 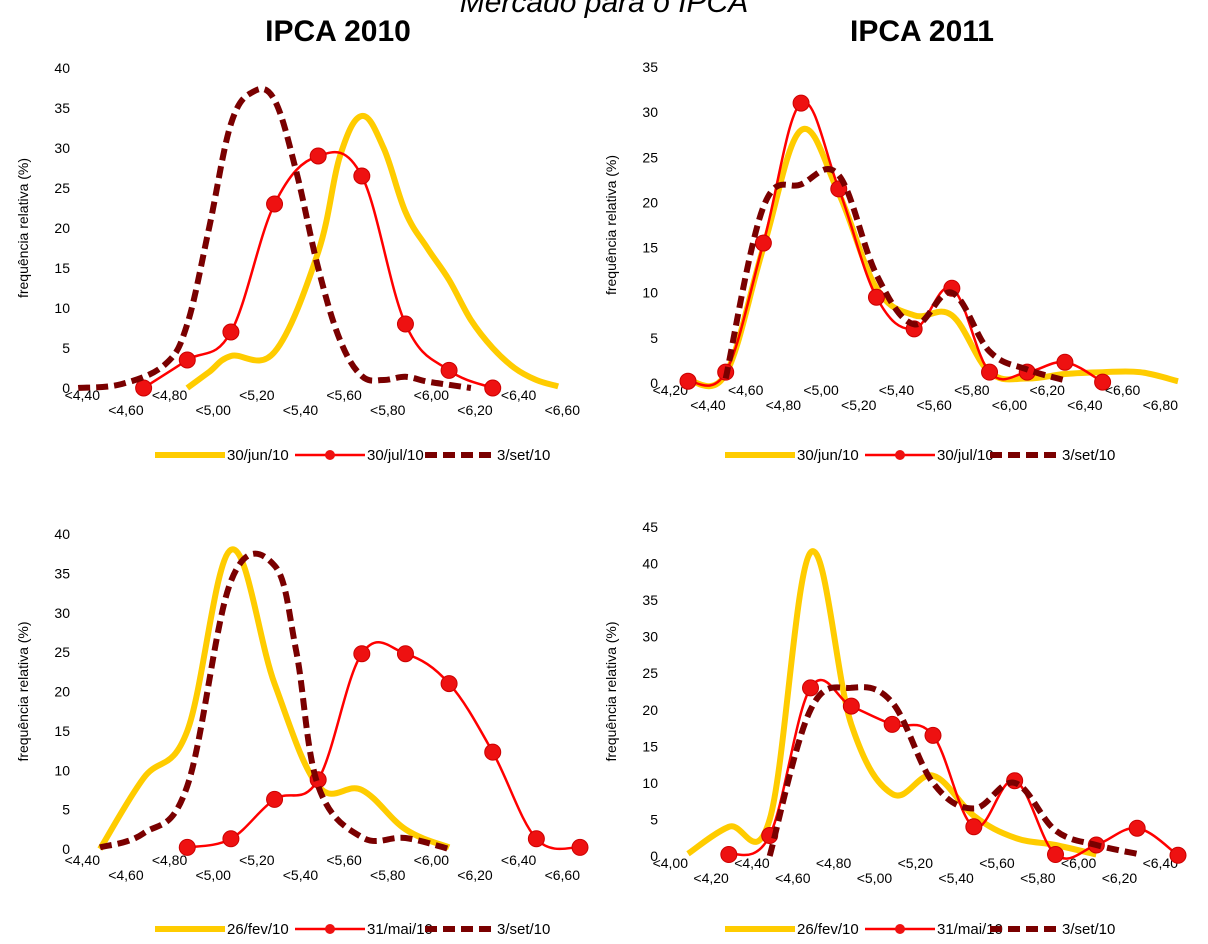 I want to click on y-tick-label: 20, so click(x=650, y=202).